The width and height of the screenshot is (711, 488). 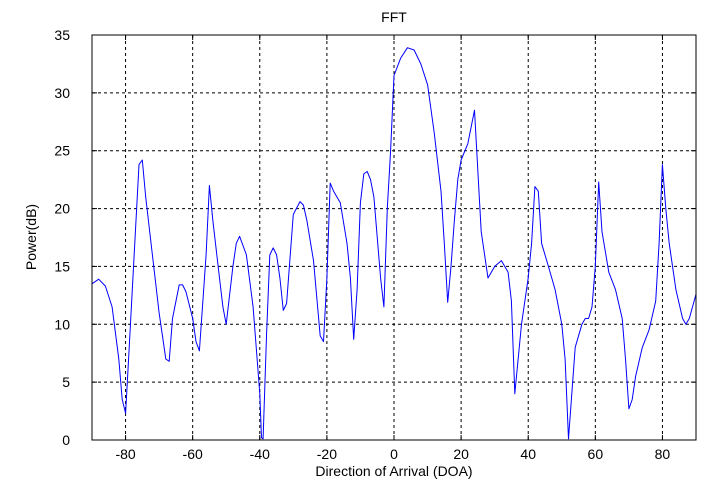 What do you see at coordinates (461, 454) in the screenshot?
I see `x-tick-label: 20` at bounding box center [461, 454].